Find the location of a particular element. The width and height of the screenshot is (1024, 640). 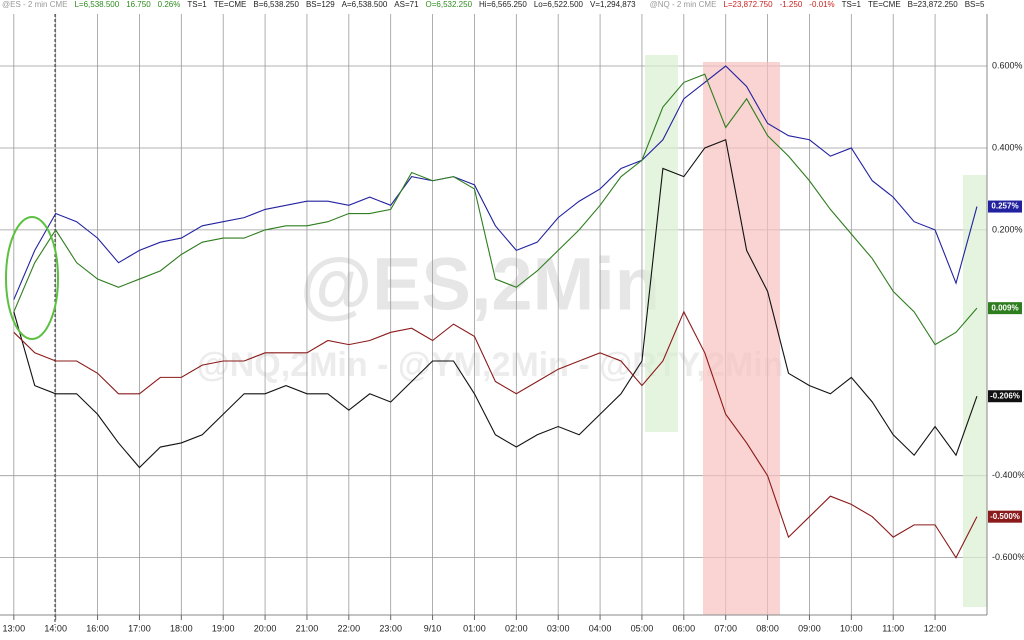

x-tick-label: 08:00 is located at coordinates (767, 628).